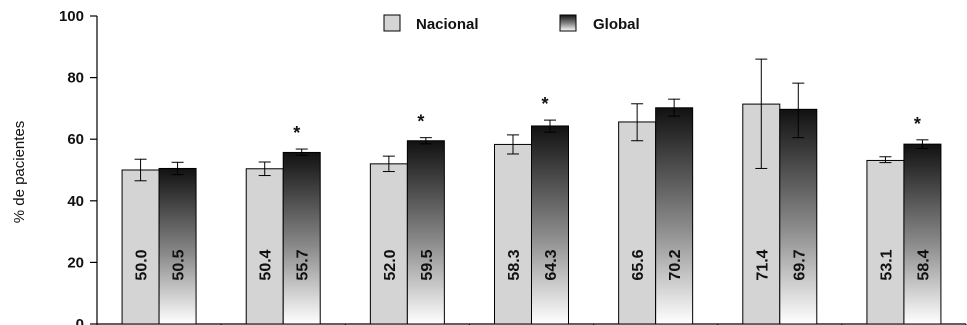 This screenshot has height=325, width=967. I want to click on bar-value-label: 50.4, so click(266, 264).